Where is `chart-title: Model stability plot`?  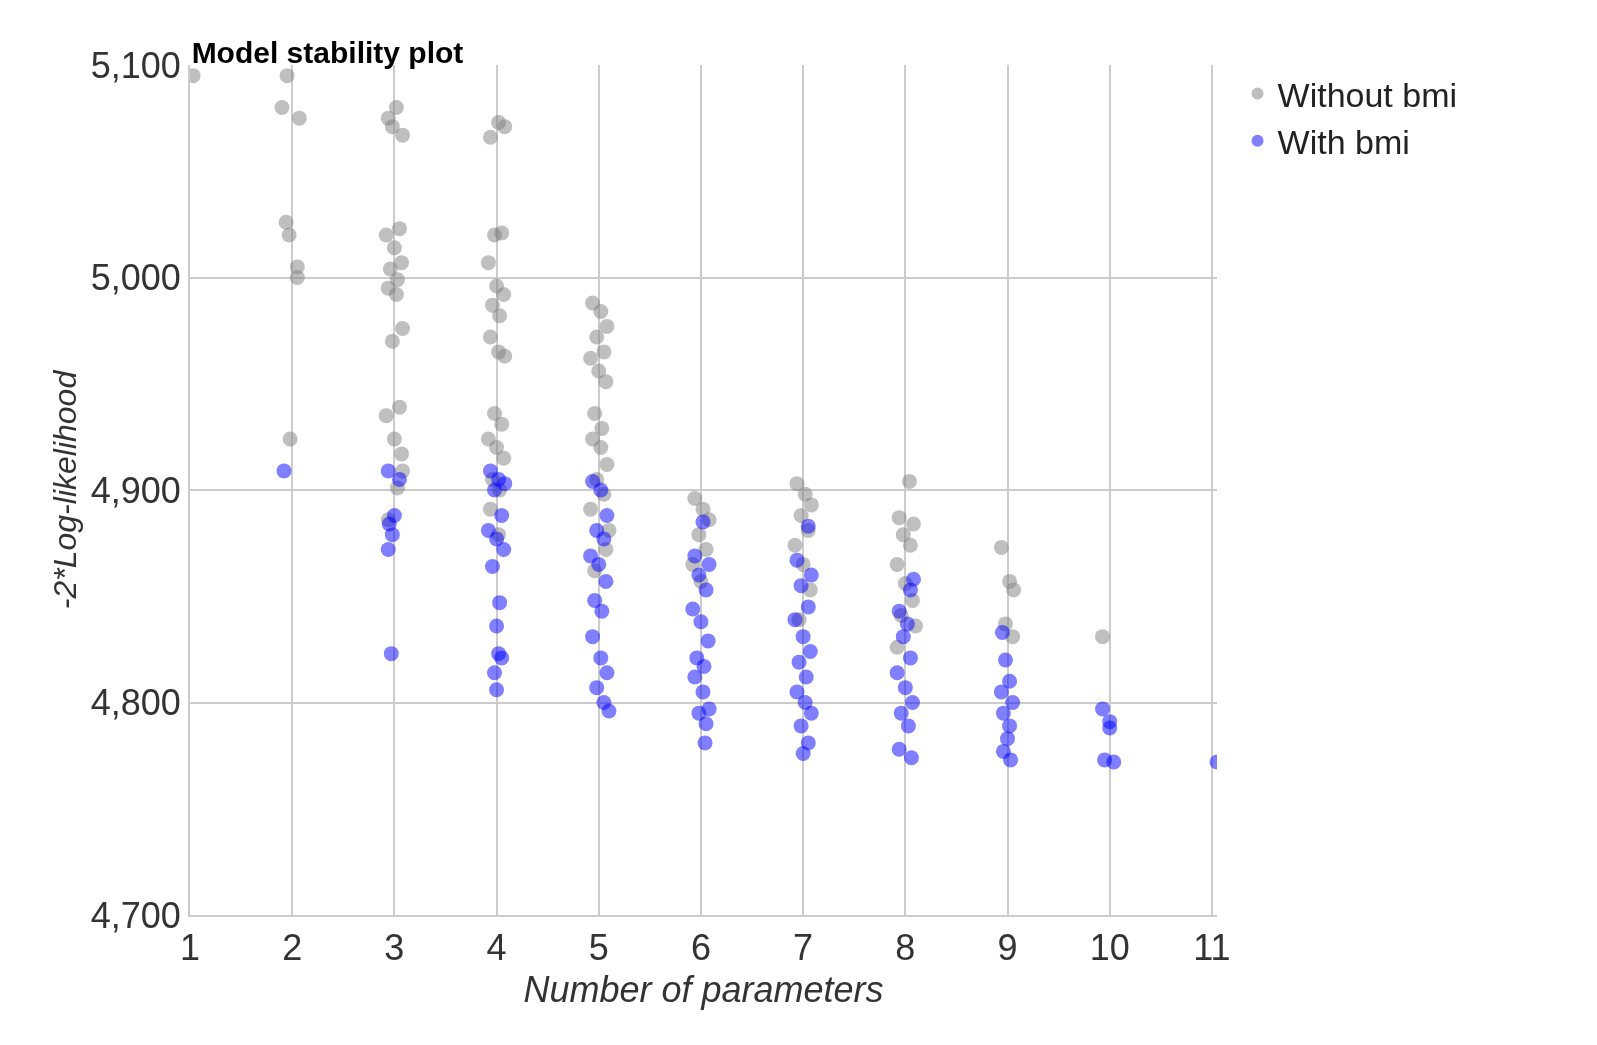
chart-title: Model stability plot is located at coordinates (327, 52).